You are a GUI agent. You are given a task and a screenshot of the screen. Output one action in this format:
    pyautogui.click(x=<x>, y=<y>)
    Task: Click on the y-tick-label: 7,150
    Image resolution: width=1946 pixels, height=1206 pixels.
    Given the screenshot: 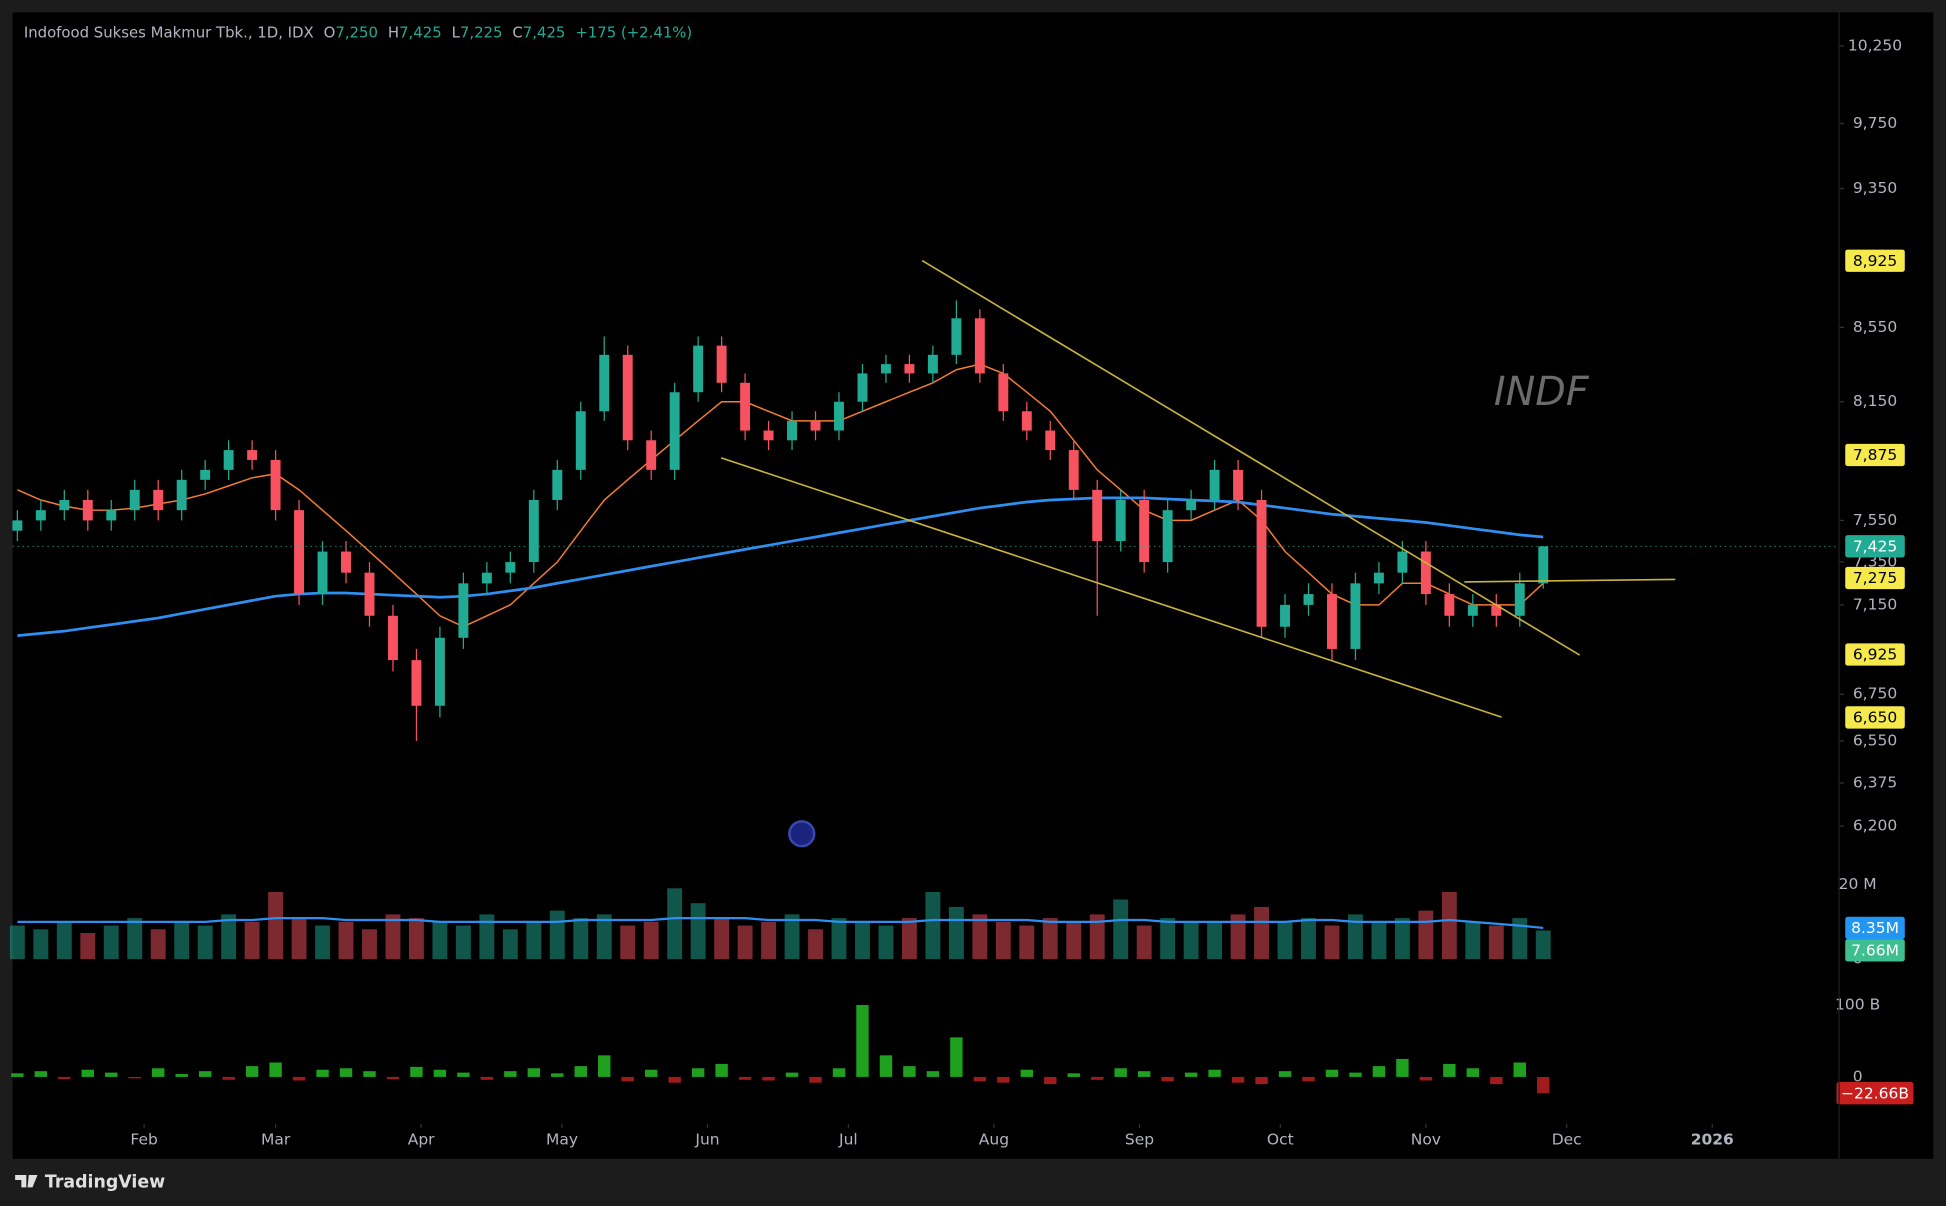 What is the action you would take?
    pyautogui.click(x=1875, y=604)
    